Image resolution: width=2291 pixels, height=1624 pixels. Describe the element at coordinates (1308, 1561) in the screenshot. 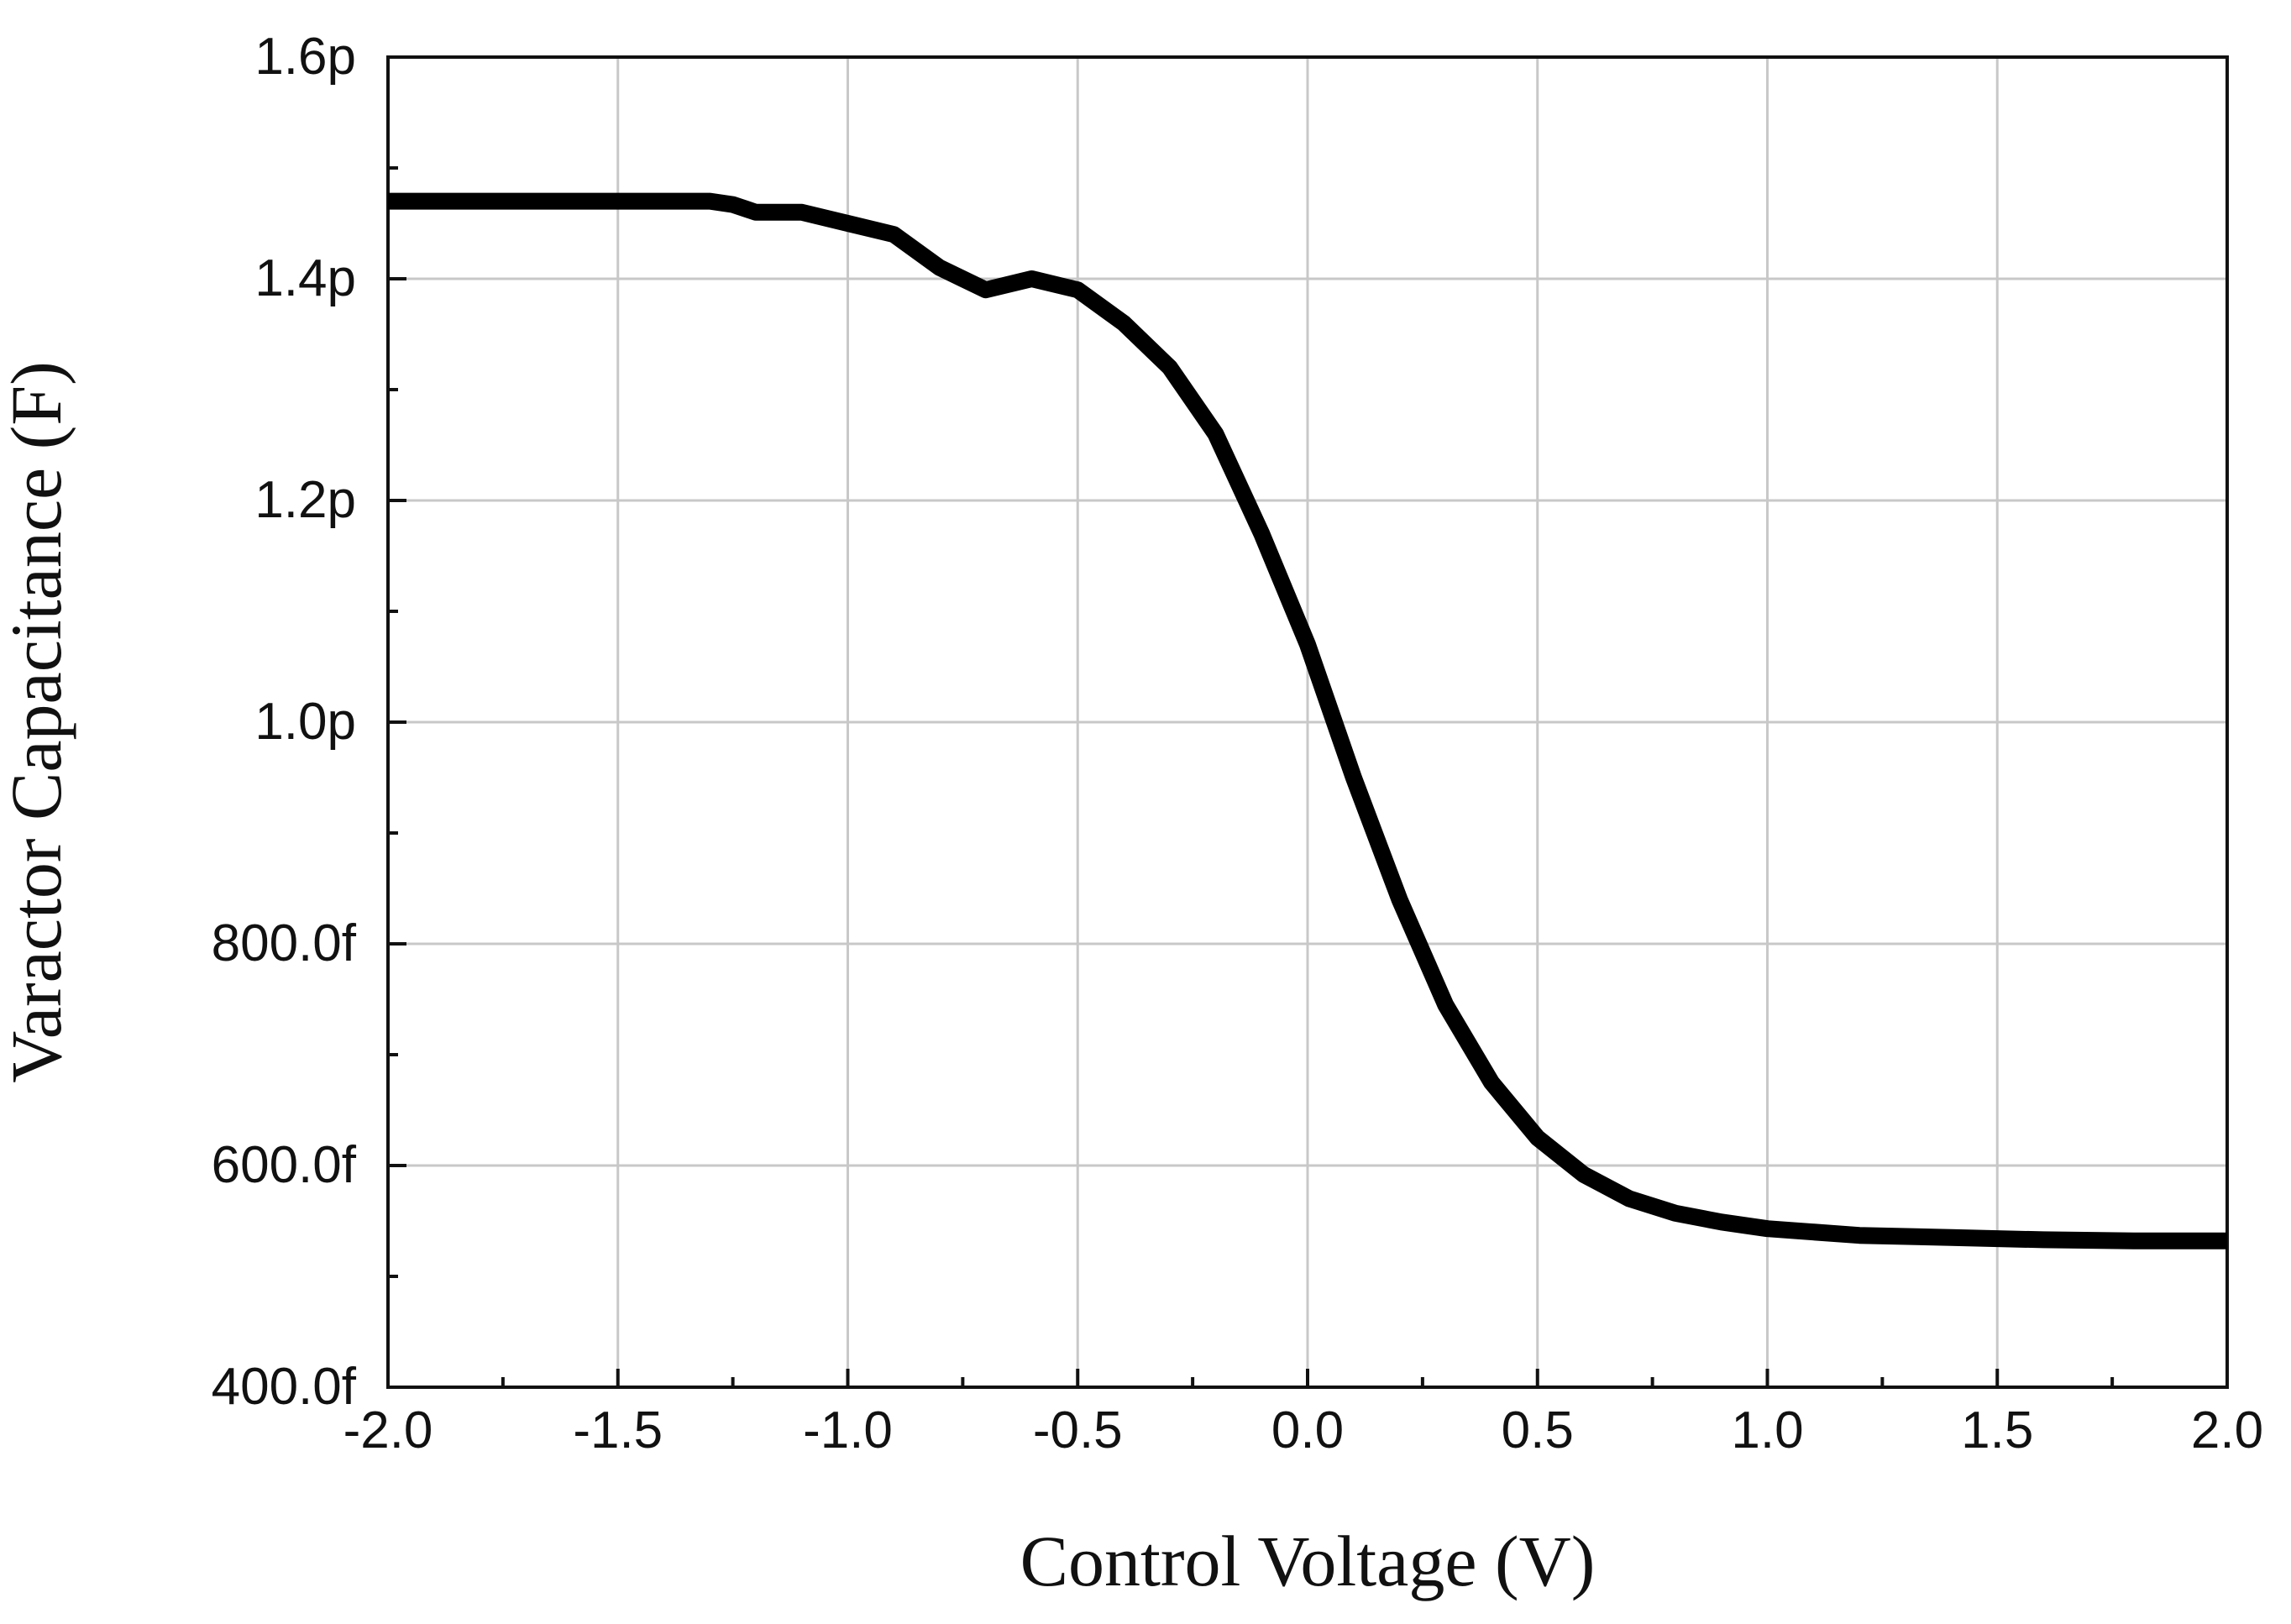

I see `x-axis-title: Control Voltage (V)` at that location.